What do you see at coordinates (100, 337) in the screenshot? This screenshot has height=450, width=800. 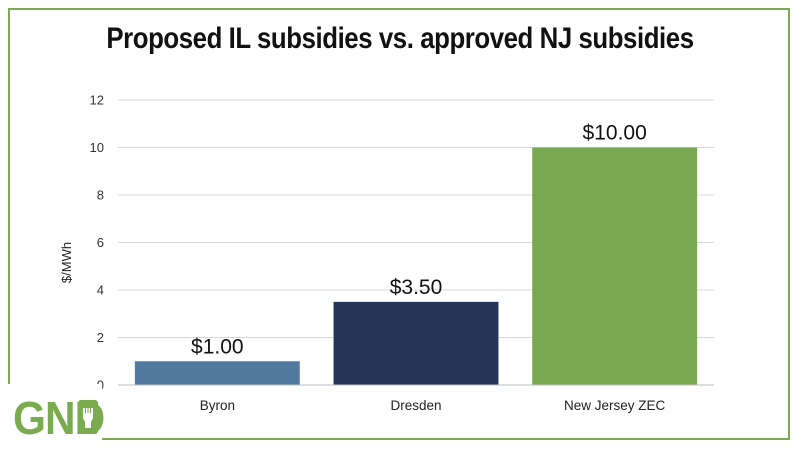 I see `y-tick-label: 2` at bounding box center [100, 337].